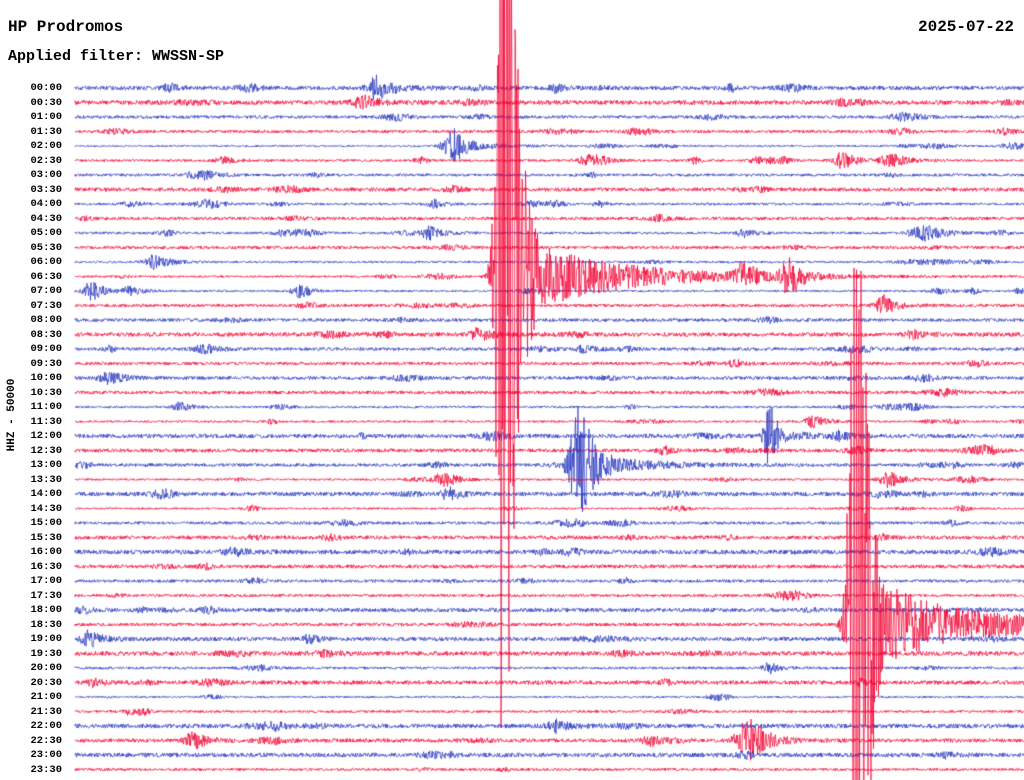 The height and width of the screenshot is (780, 1024). What do you see at coordinates (46, 479) in the screenshot?
I see `time-label: 13:30` at bounding box center [46, 479].